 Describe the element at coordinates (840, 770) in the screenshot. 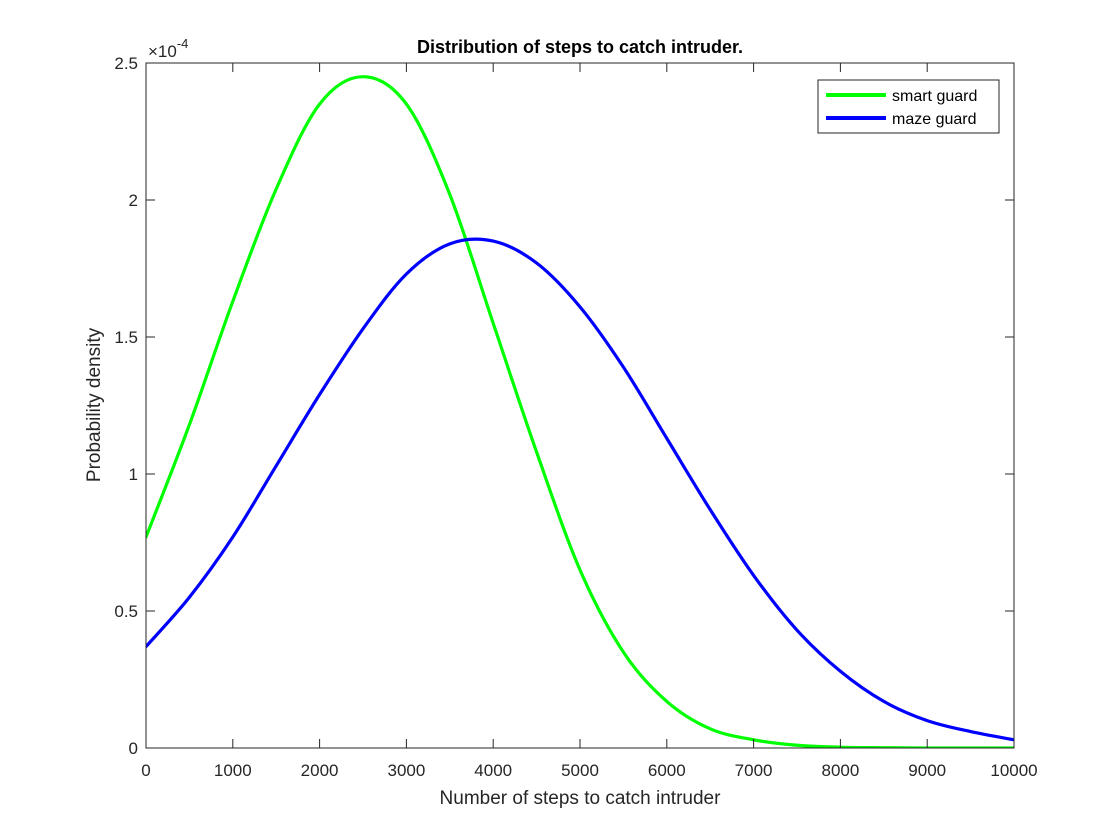

I see `x-tick-label: 8000` at that location.